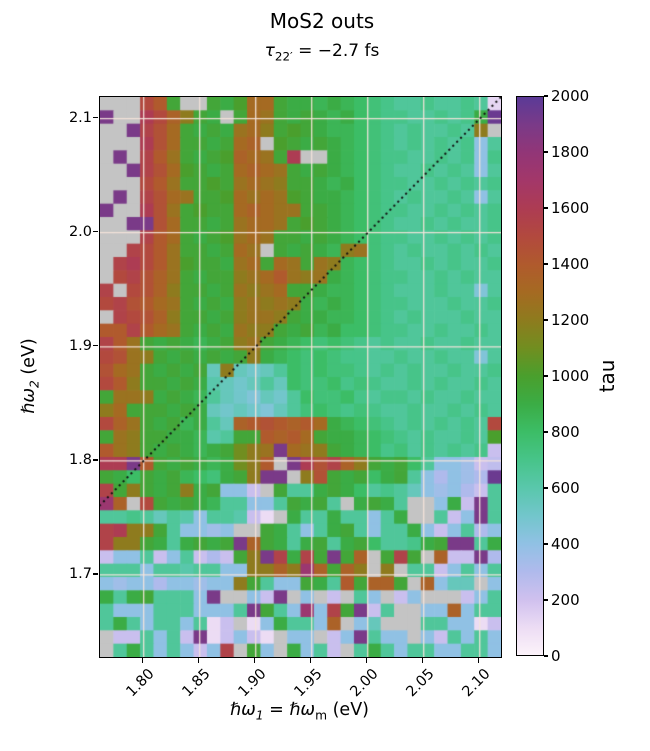 The width and height of the screenshot is (650, 751). Describe the element at coordinates (80, 459) in the screenshot. I see `y-tick-label: 1.8` at that location.